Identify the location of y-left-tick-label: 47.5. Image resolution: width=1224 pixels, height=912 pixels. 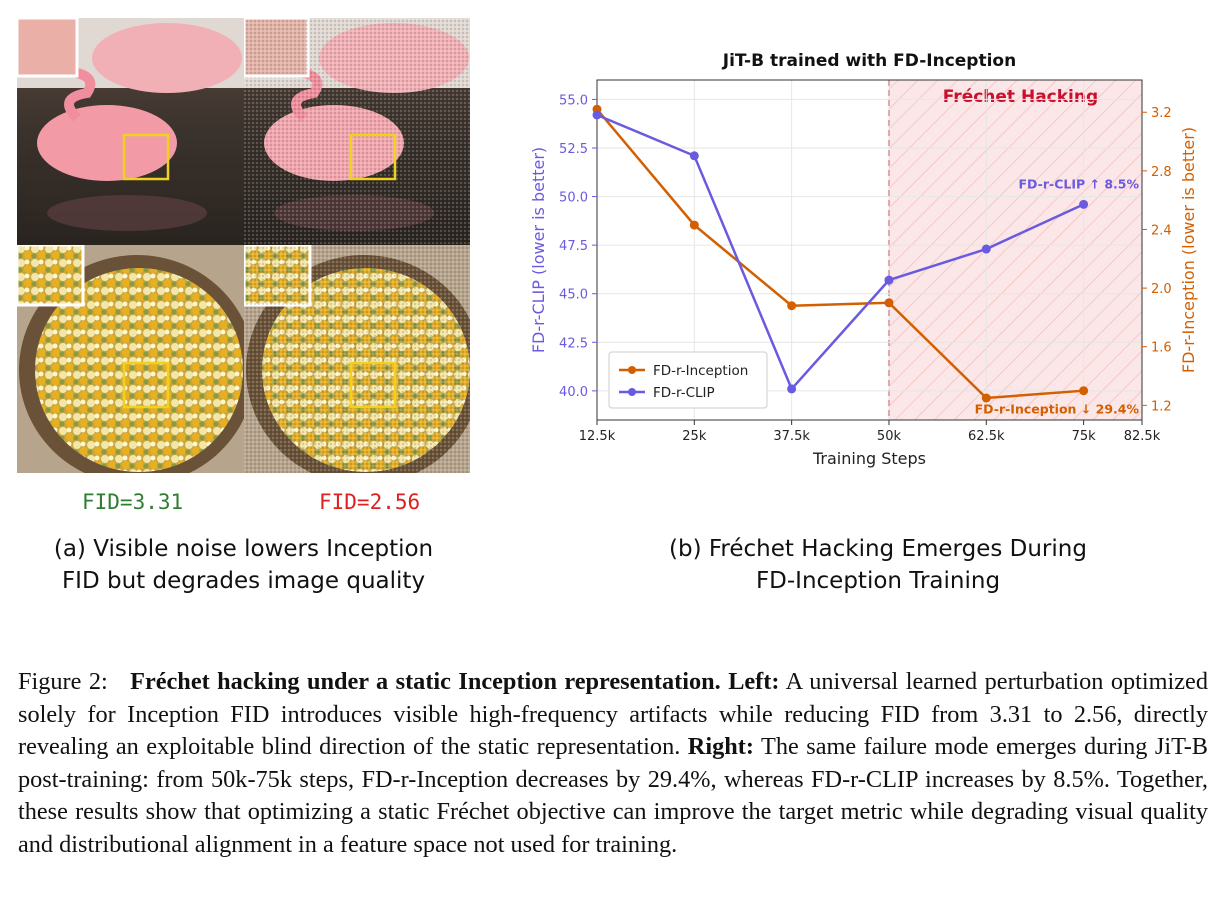
(573, 246).